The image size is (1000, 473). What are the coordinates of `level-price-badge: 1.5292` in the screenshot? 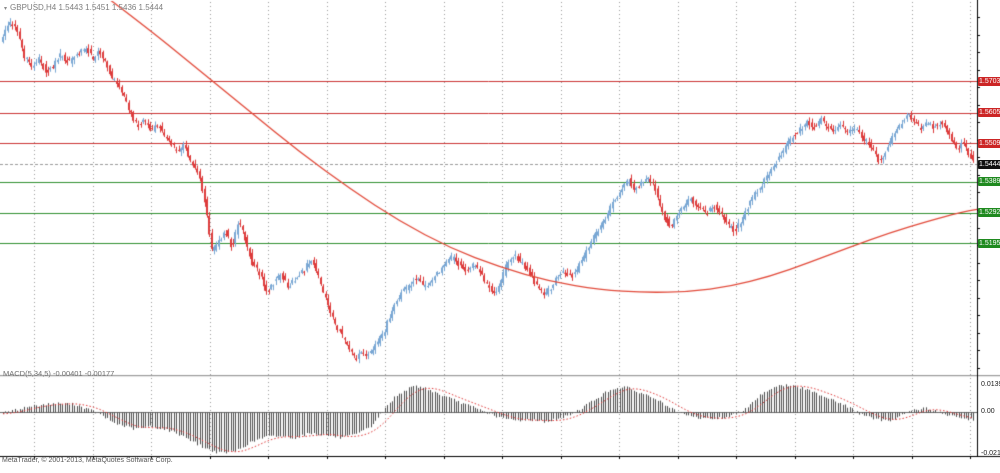 It's located at (989, 213).